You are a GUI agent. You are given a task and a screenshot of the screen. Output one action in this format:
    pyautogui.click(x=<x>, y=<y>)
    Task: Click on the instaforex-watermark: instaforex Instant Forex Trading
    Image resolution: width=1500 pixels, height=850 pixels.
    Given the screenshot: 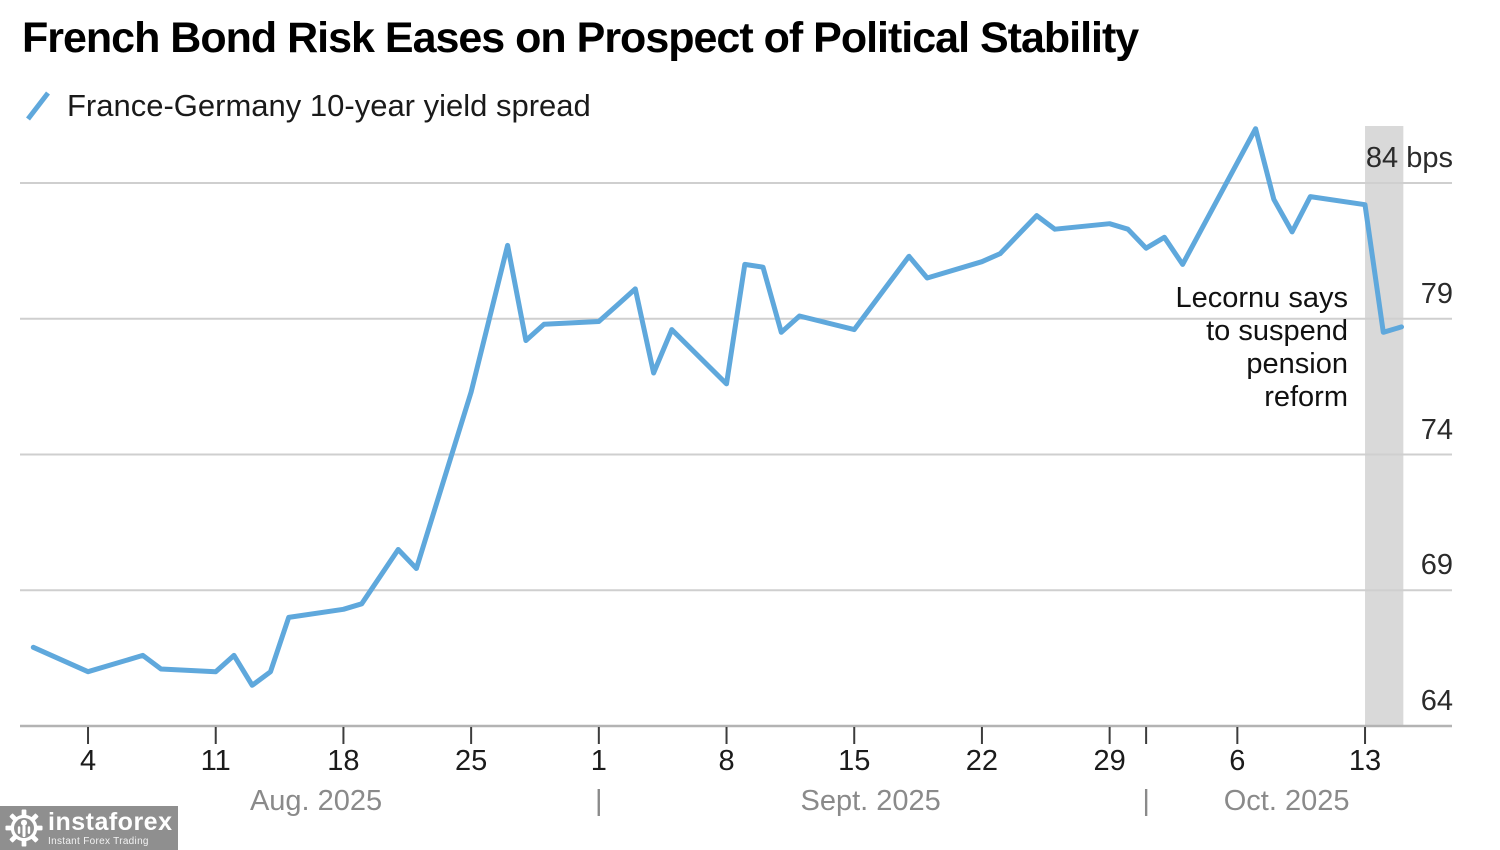 What is the action you would take?
    pyautogui.click(x=89, y=828)
    